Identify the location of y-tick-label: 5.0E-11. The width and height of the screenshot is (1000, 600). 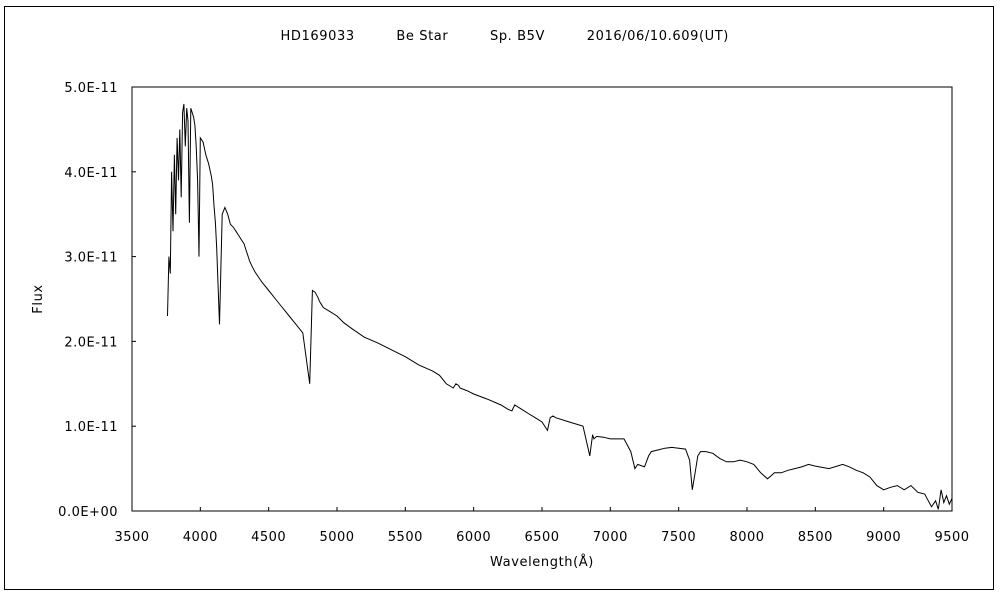
(91, 88).